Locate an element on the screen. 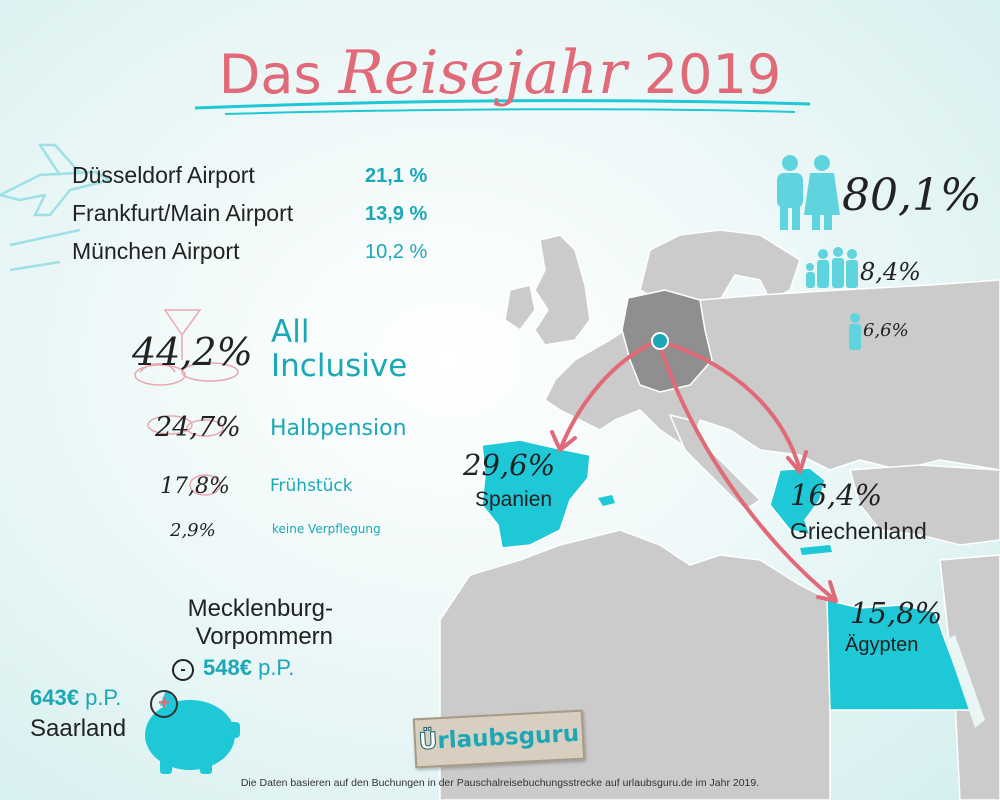 The image size is (1000, 800). germany-origin-dot is located at coordinates (660, 341).